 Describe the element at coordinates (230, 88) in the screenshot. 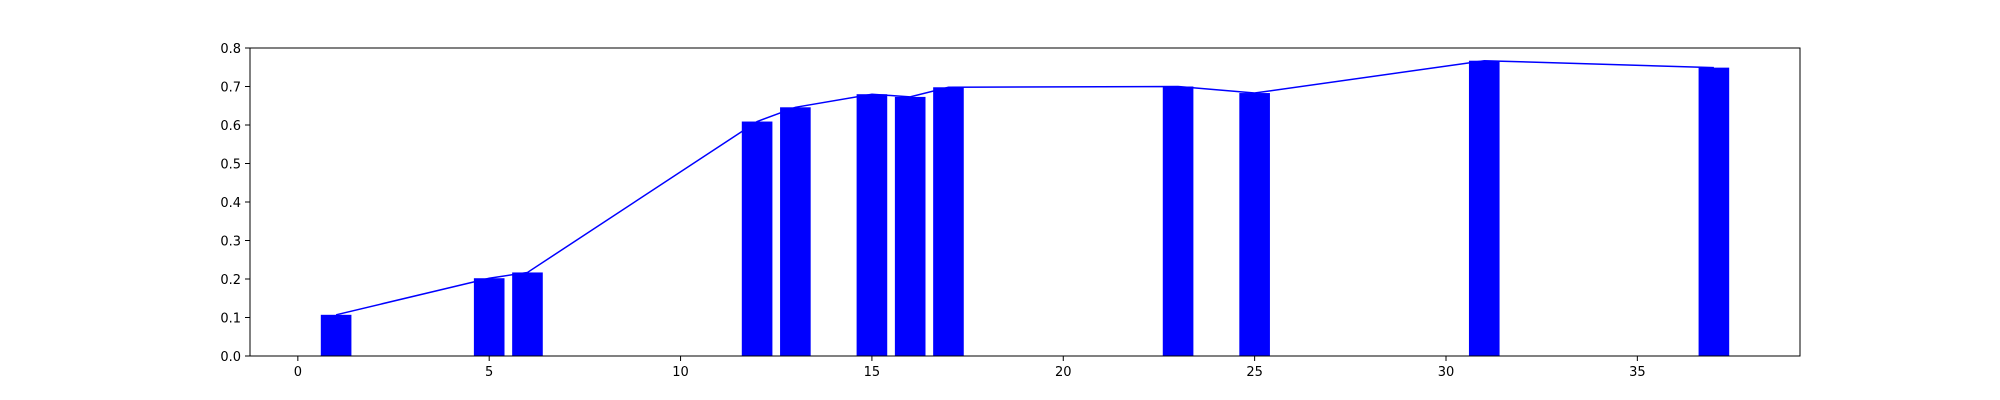

I see `y-tick-label: 0.7` at that location.